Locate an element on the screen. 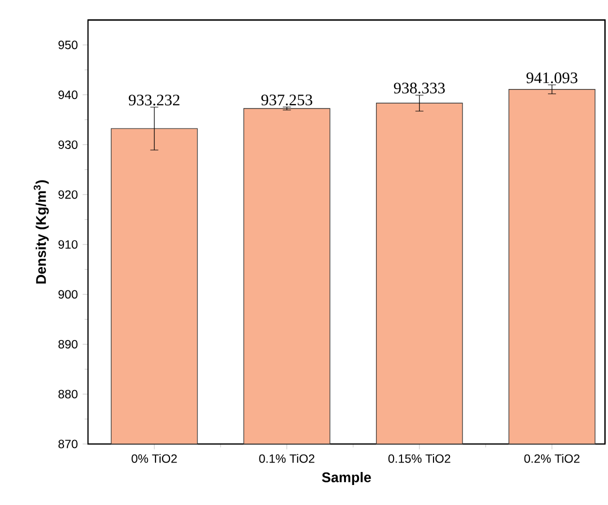  y-tick-label: 900 is located at coordinates (68, 294).